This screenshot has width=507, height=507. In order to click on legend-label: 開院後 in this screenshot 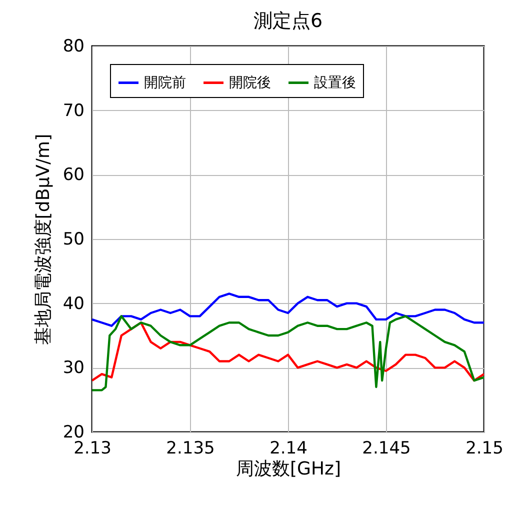, I will do `click(250, 82)`.